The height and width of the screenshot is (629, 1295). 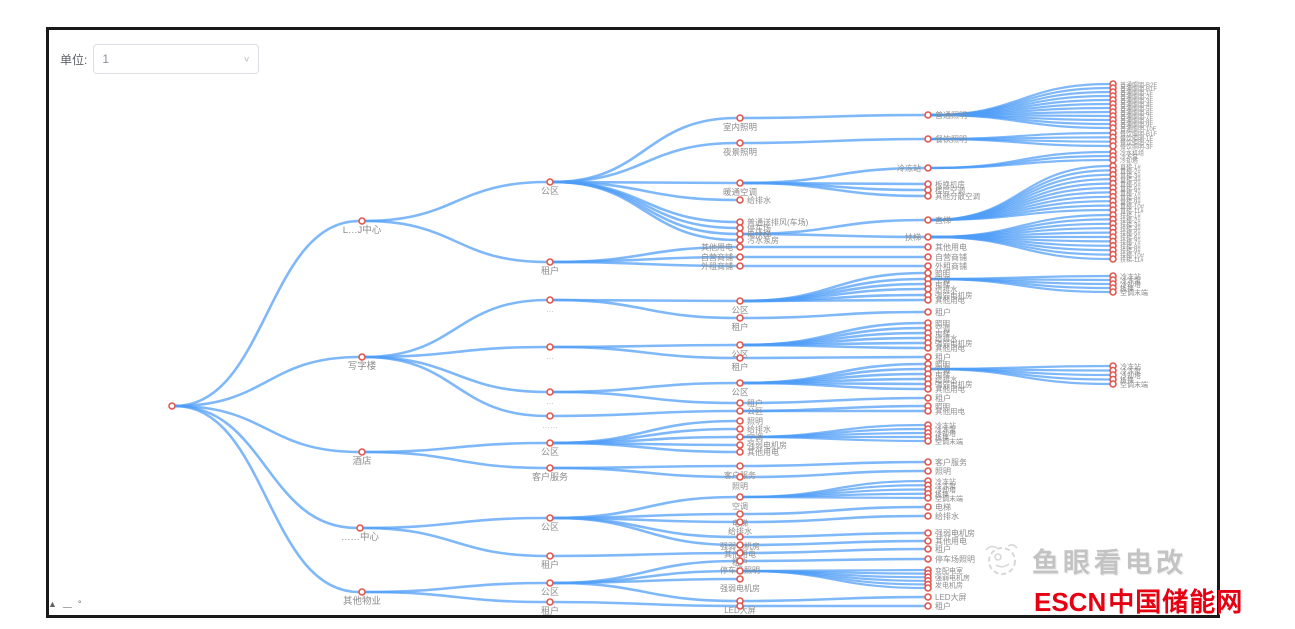 What do you see at coordinates (943, 606) in the screenshot?
I see `tree-node-label: 租户` at bounding box center [943, 606].